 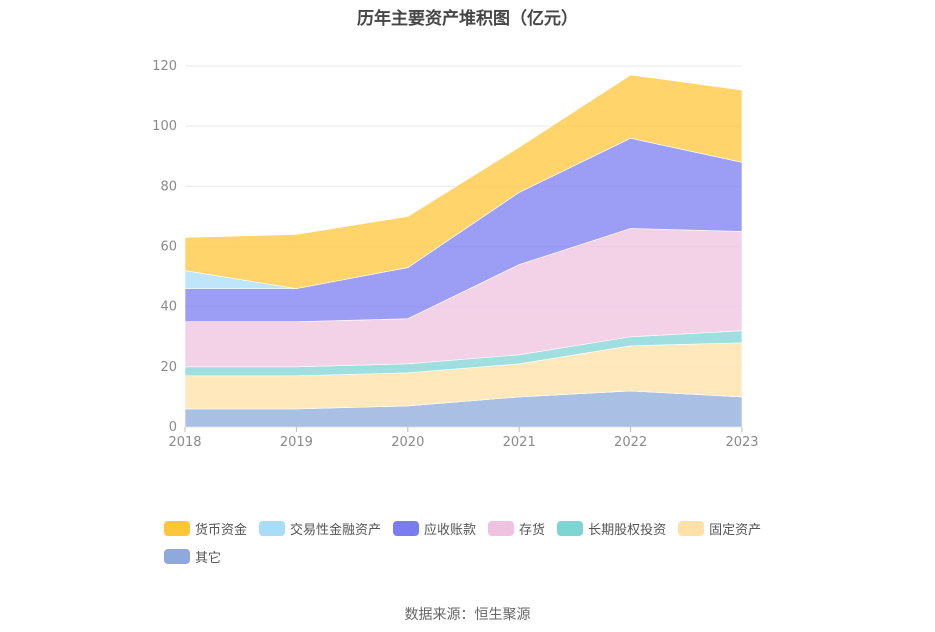 I want to click on x-tick-label: 2019, so click(x=296, y=442).